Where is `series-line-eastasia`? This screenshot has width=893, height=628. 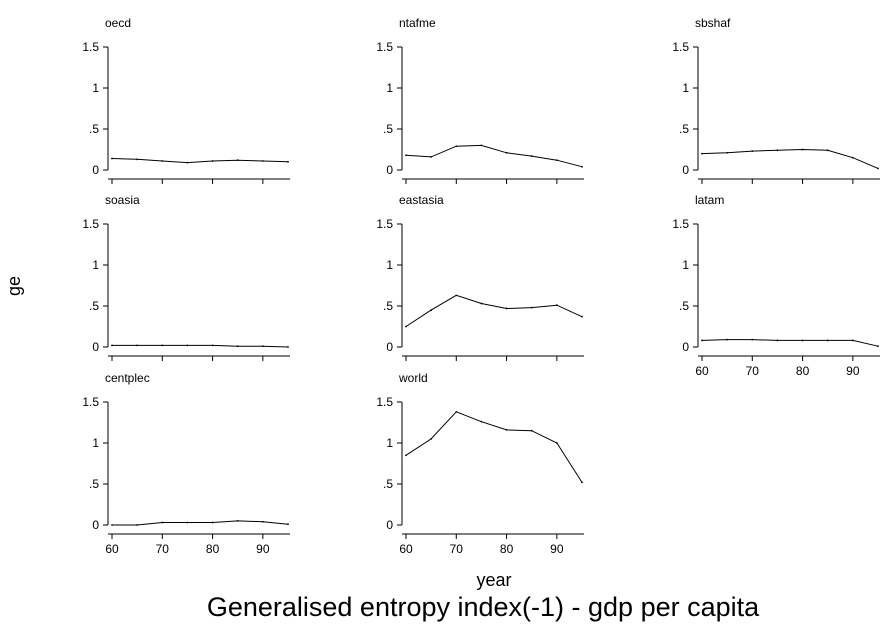 series-line-eastasia is located at coordinates (494, 310).